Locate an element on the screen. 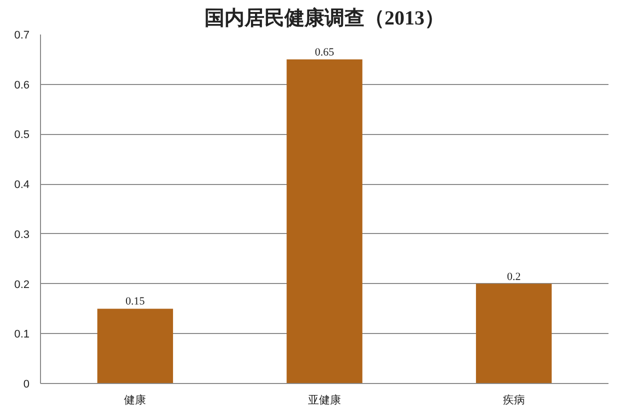  x-tick-label: 健康 is located at coordinates (135, 400).